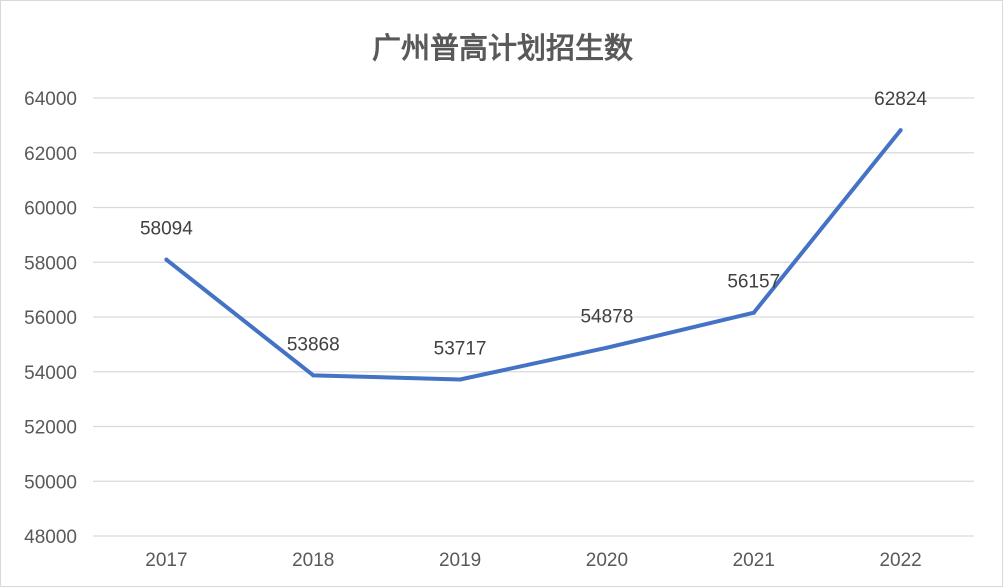 The image size is (1003, 588). I want to click on data-label: 54878, so click(606, 317).